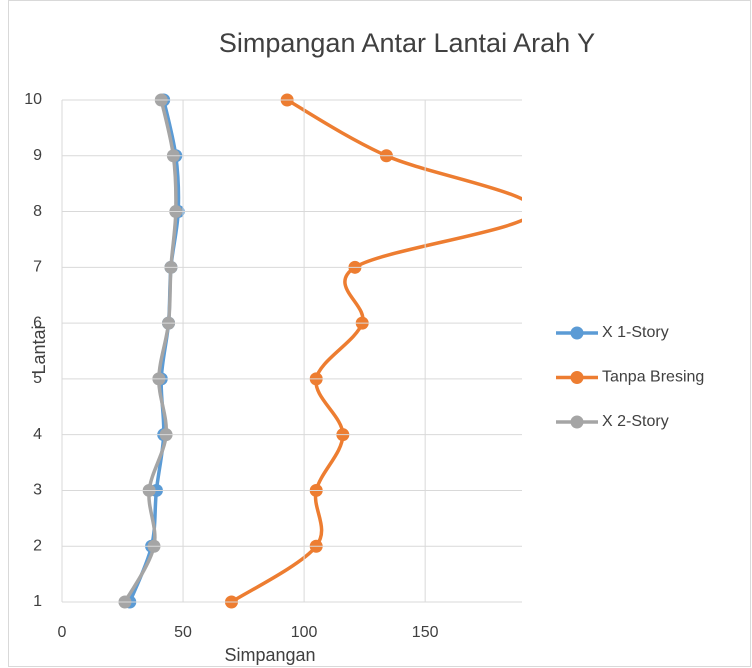 Image resolution: width=752 pixels, height=668 pixels. I want to click on y-tick-label: 4, so click(37, 434).